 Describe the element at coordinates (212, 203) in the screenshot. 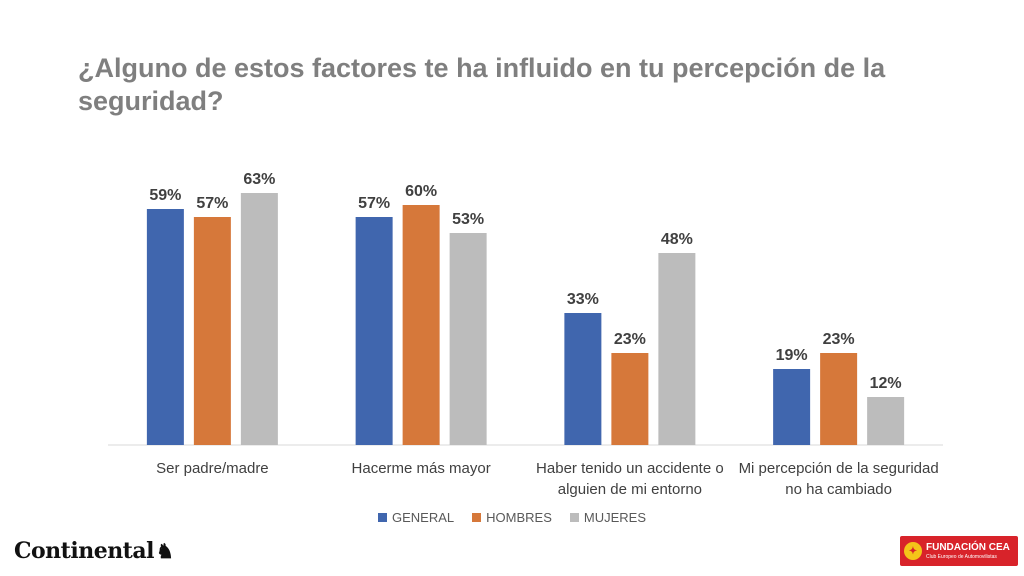

I see `data-label-hombres-0: 57%` at that location.